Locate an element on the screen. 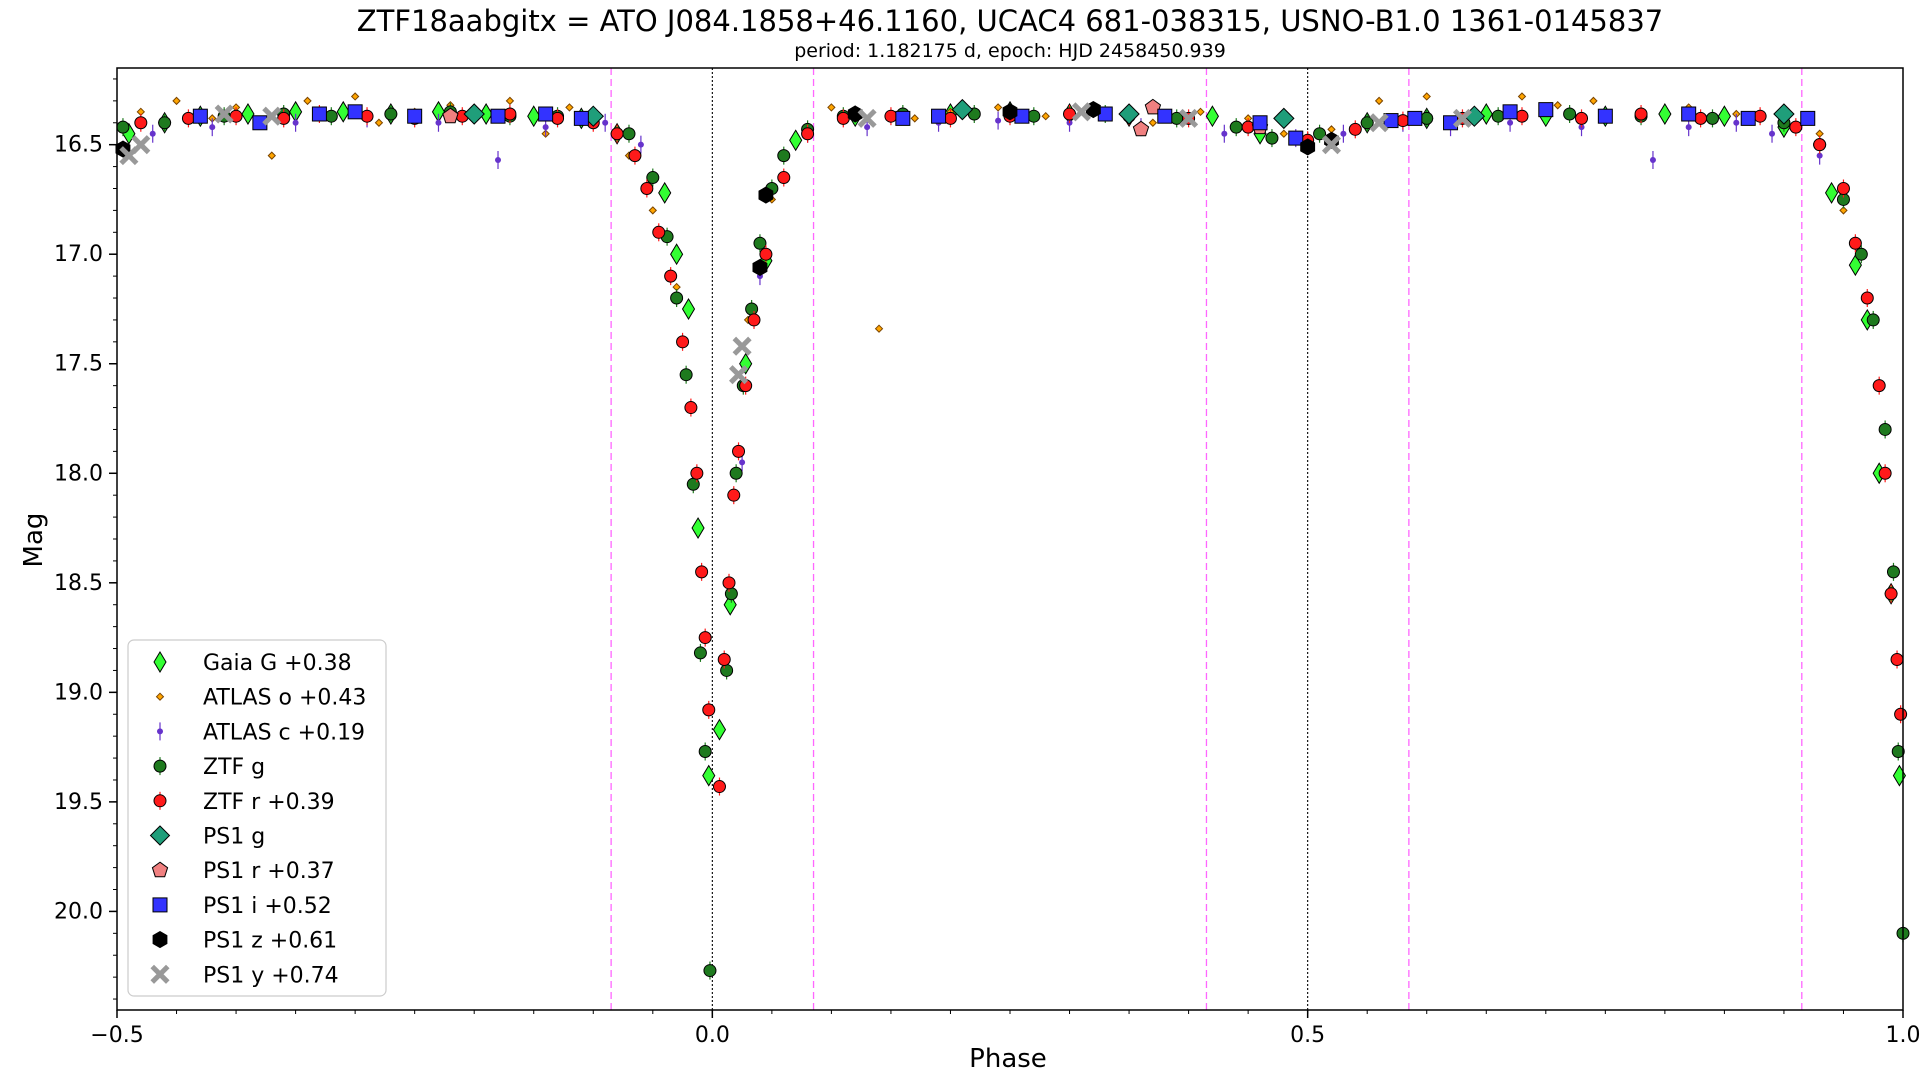 The image size is (1920, 1084). x-axis-label: Phase is located at coordinates (1008, 1059).